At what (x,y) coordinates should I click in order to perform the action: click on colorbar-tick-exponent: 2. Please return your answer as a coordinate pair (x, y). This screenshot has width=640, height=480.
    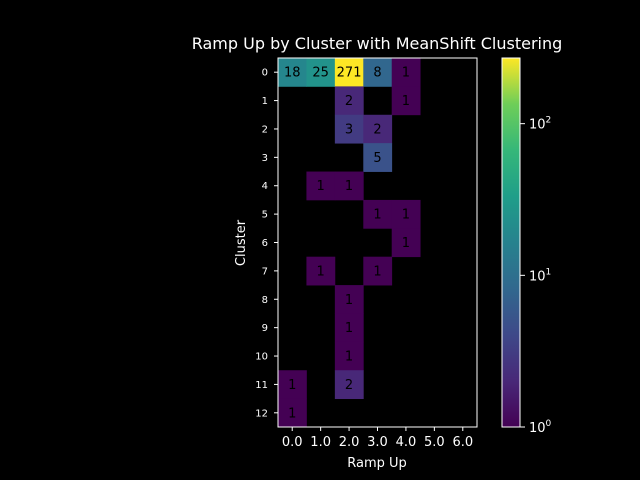
    Looking at the image, I should click on (549, 121).